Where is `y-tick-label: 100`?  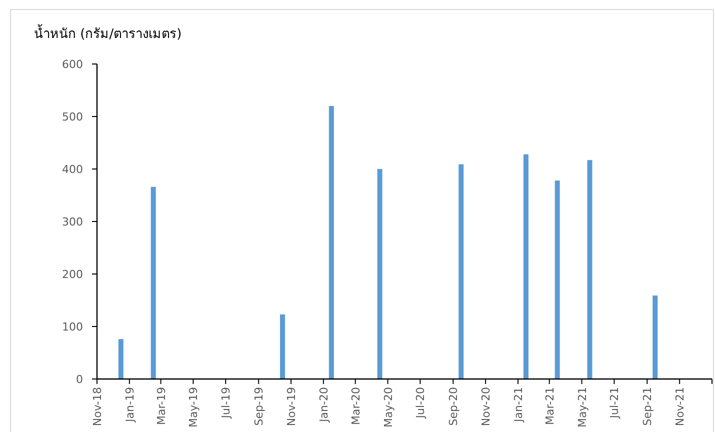 y-tick-label: 100 is located at coordinates (72, 327).